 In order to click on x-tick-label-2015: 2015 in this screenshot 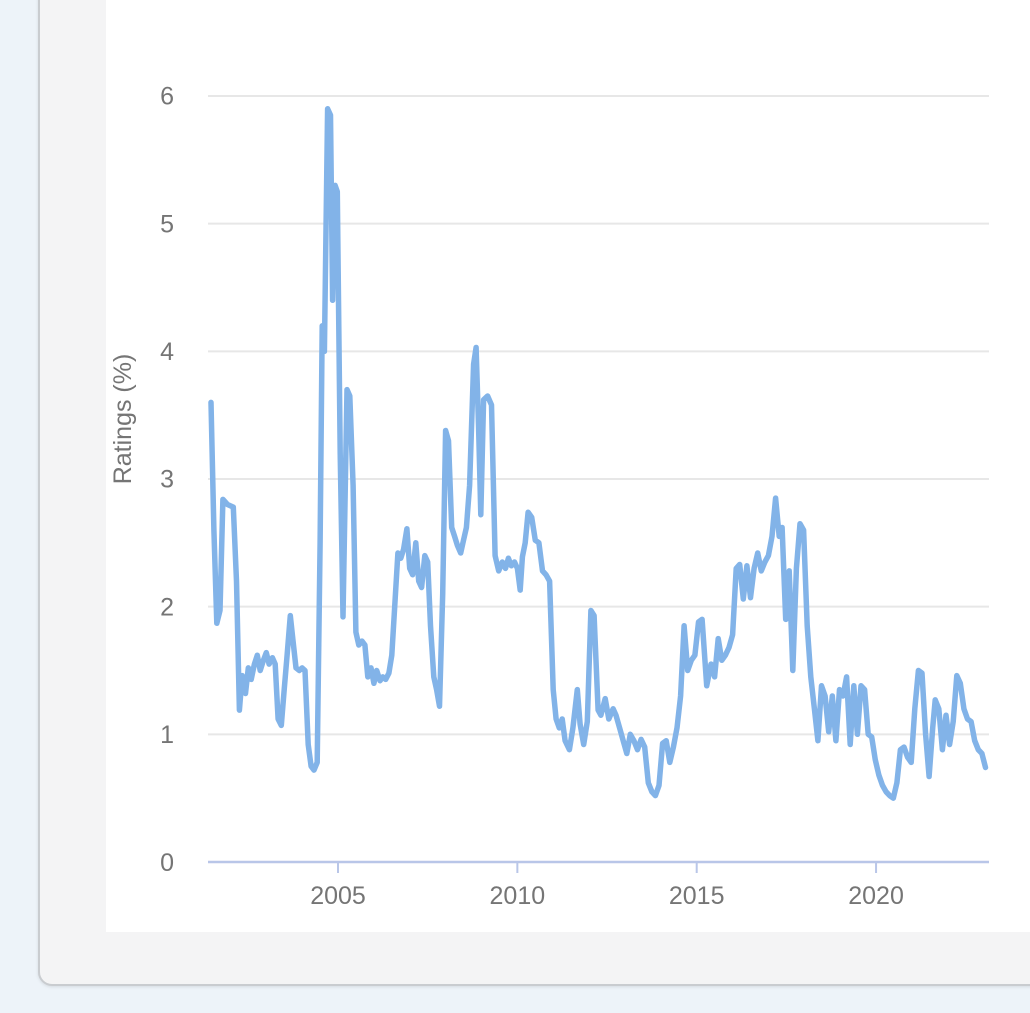, I will do `click(697, 896)`.